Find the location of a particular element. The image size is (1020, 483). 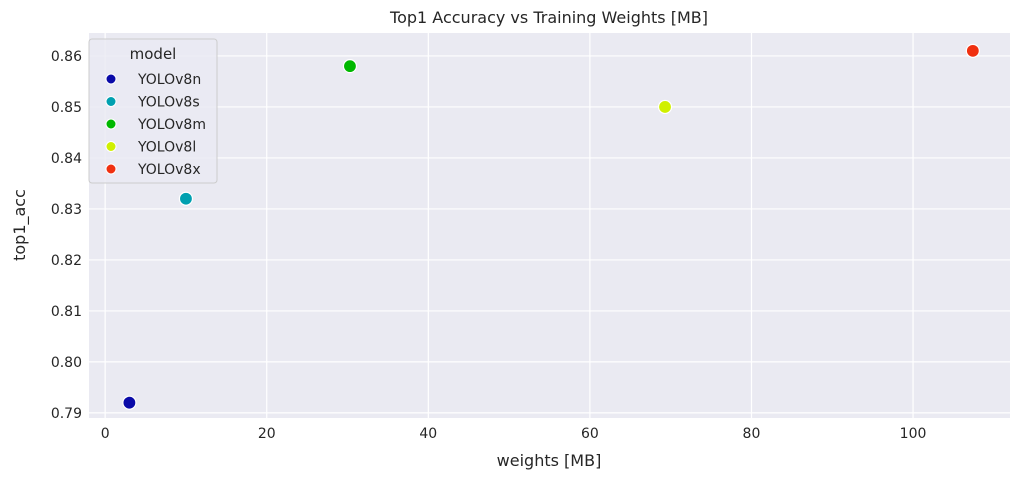

data-point-yolov8n is located at coordinates (129, 402).